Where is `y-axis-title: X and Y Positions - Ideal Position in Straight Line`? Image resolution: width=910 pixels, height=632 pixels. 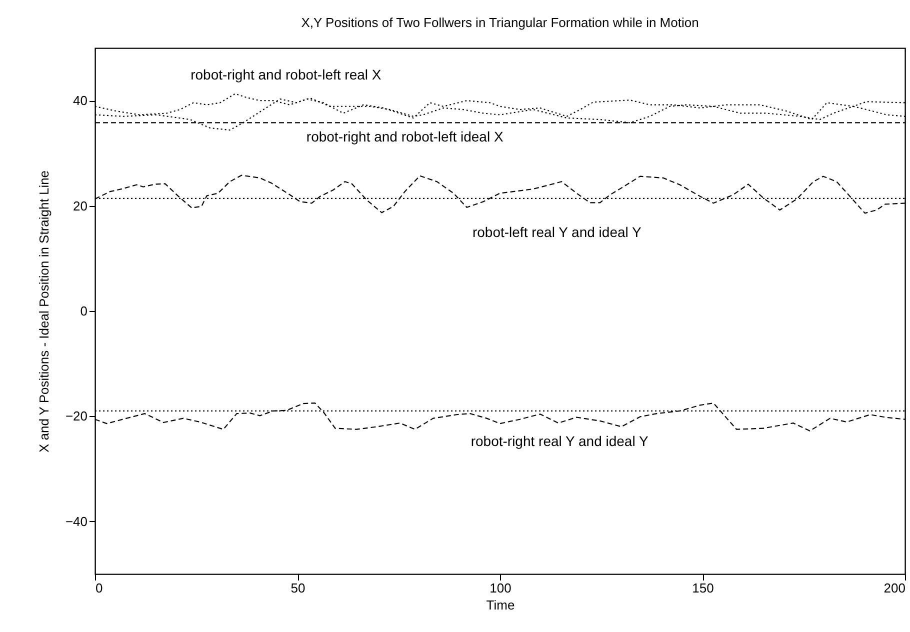 y-axis-title: X and Y Positions - Ideal Position in Straight Line is located at coordinates (44, 311).